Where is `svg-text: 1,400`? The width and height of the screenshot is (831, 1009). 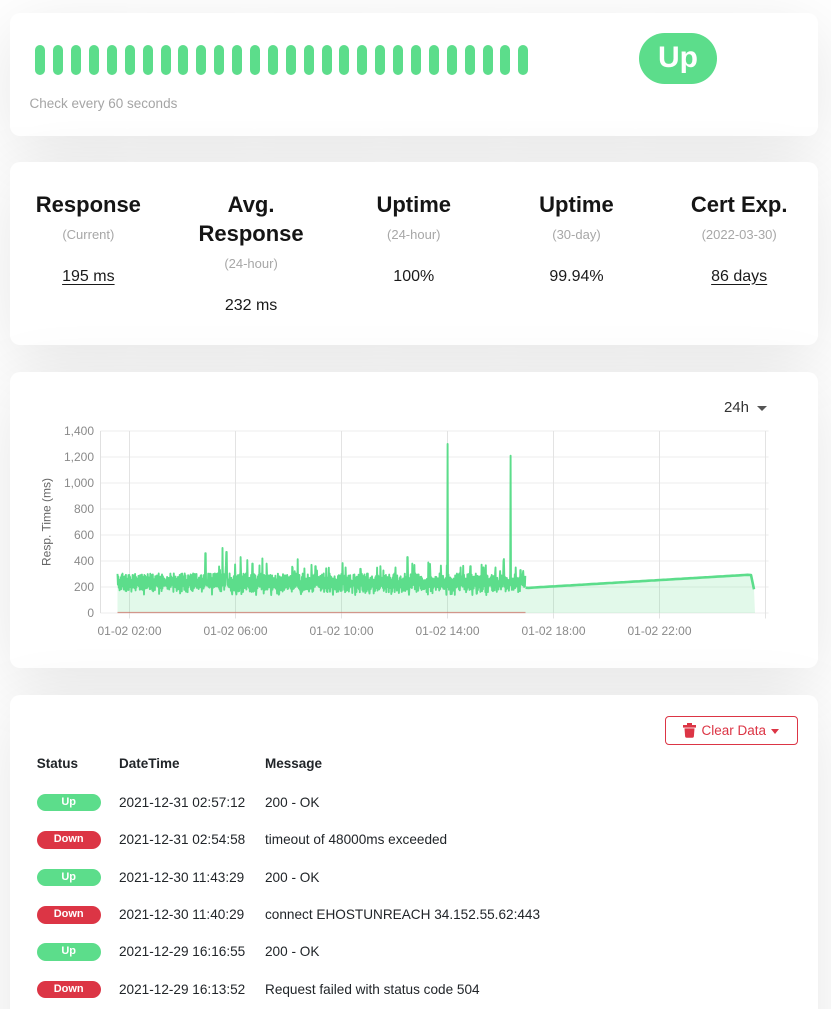
svg-text: 1,400 is located at coordinates (78, 431).